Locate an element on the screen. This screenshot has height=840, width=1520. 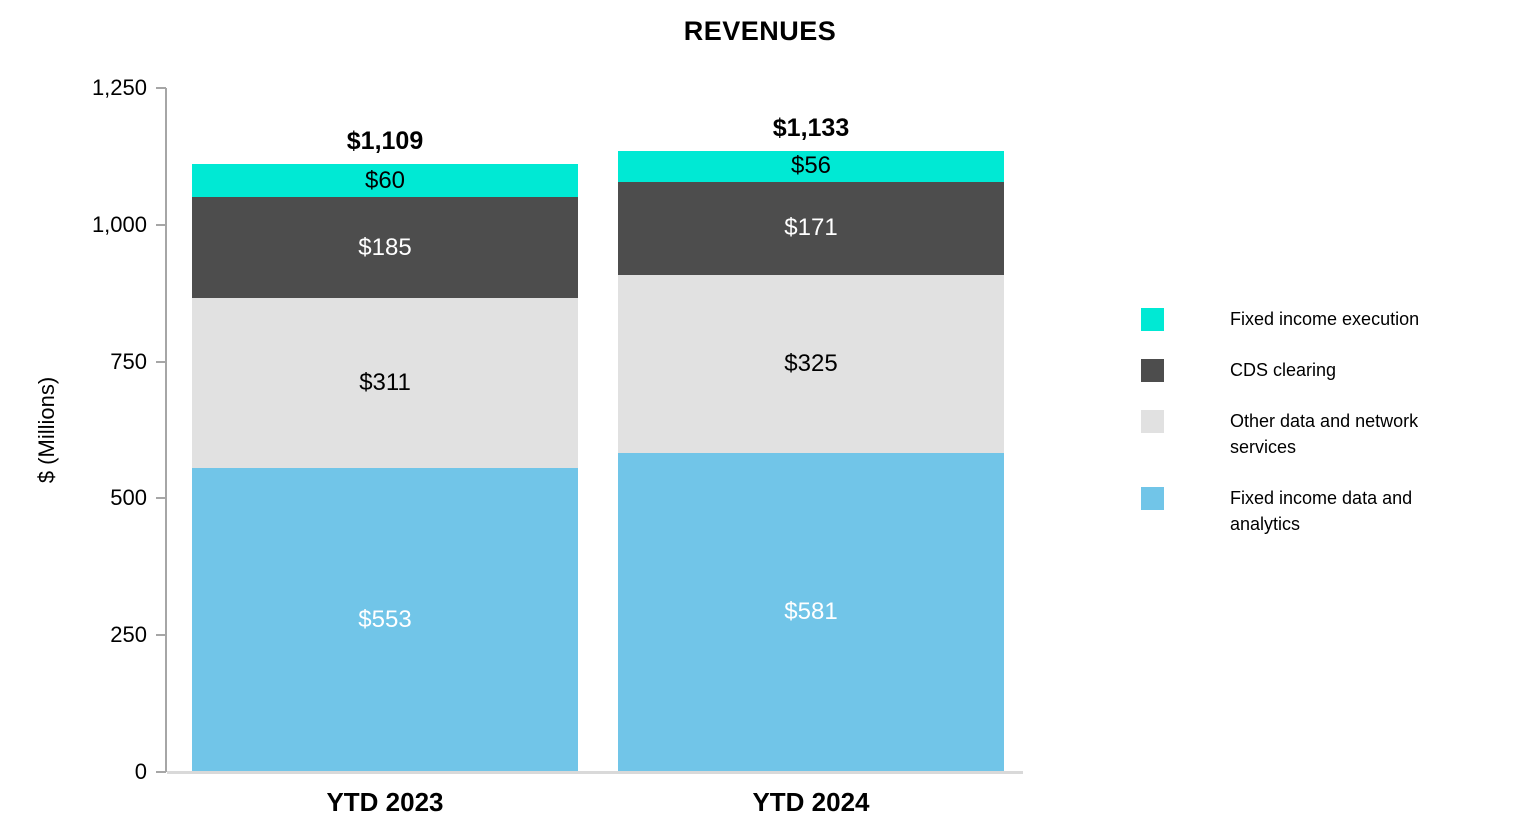
legend-item: Fixed income execution is located at coordinates (1308, 319).